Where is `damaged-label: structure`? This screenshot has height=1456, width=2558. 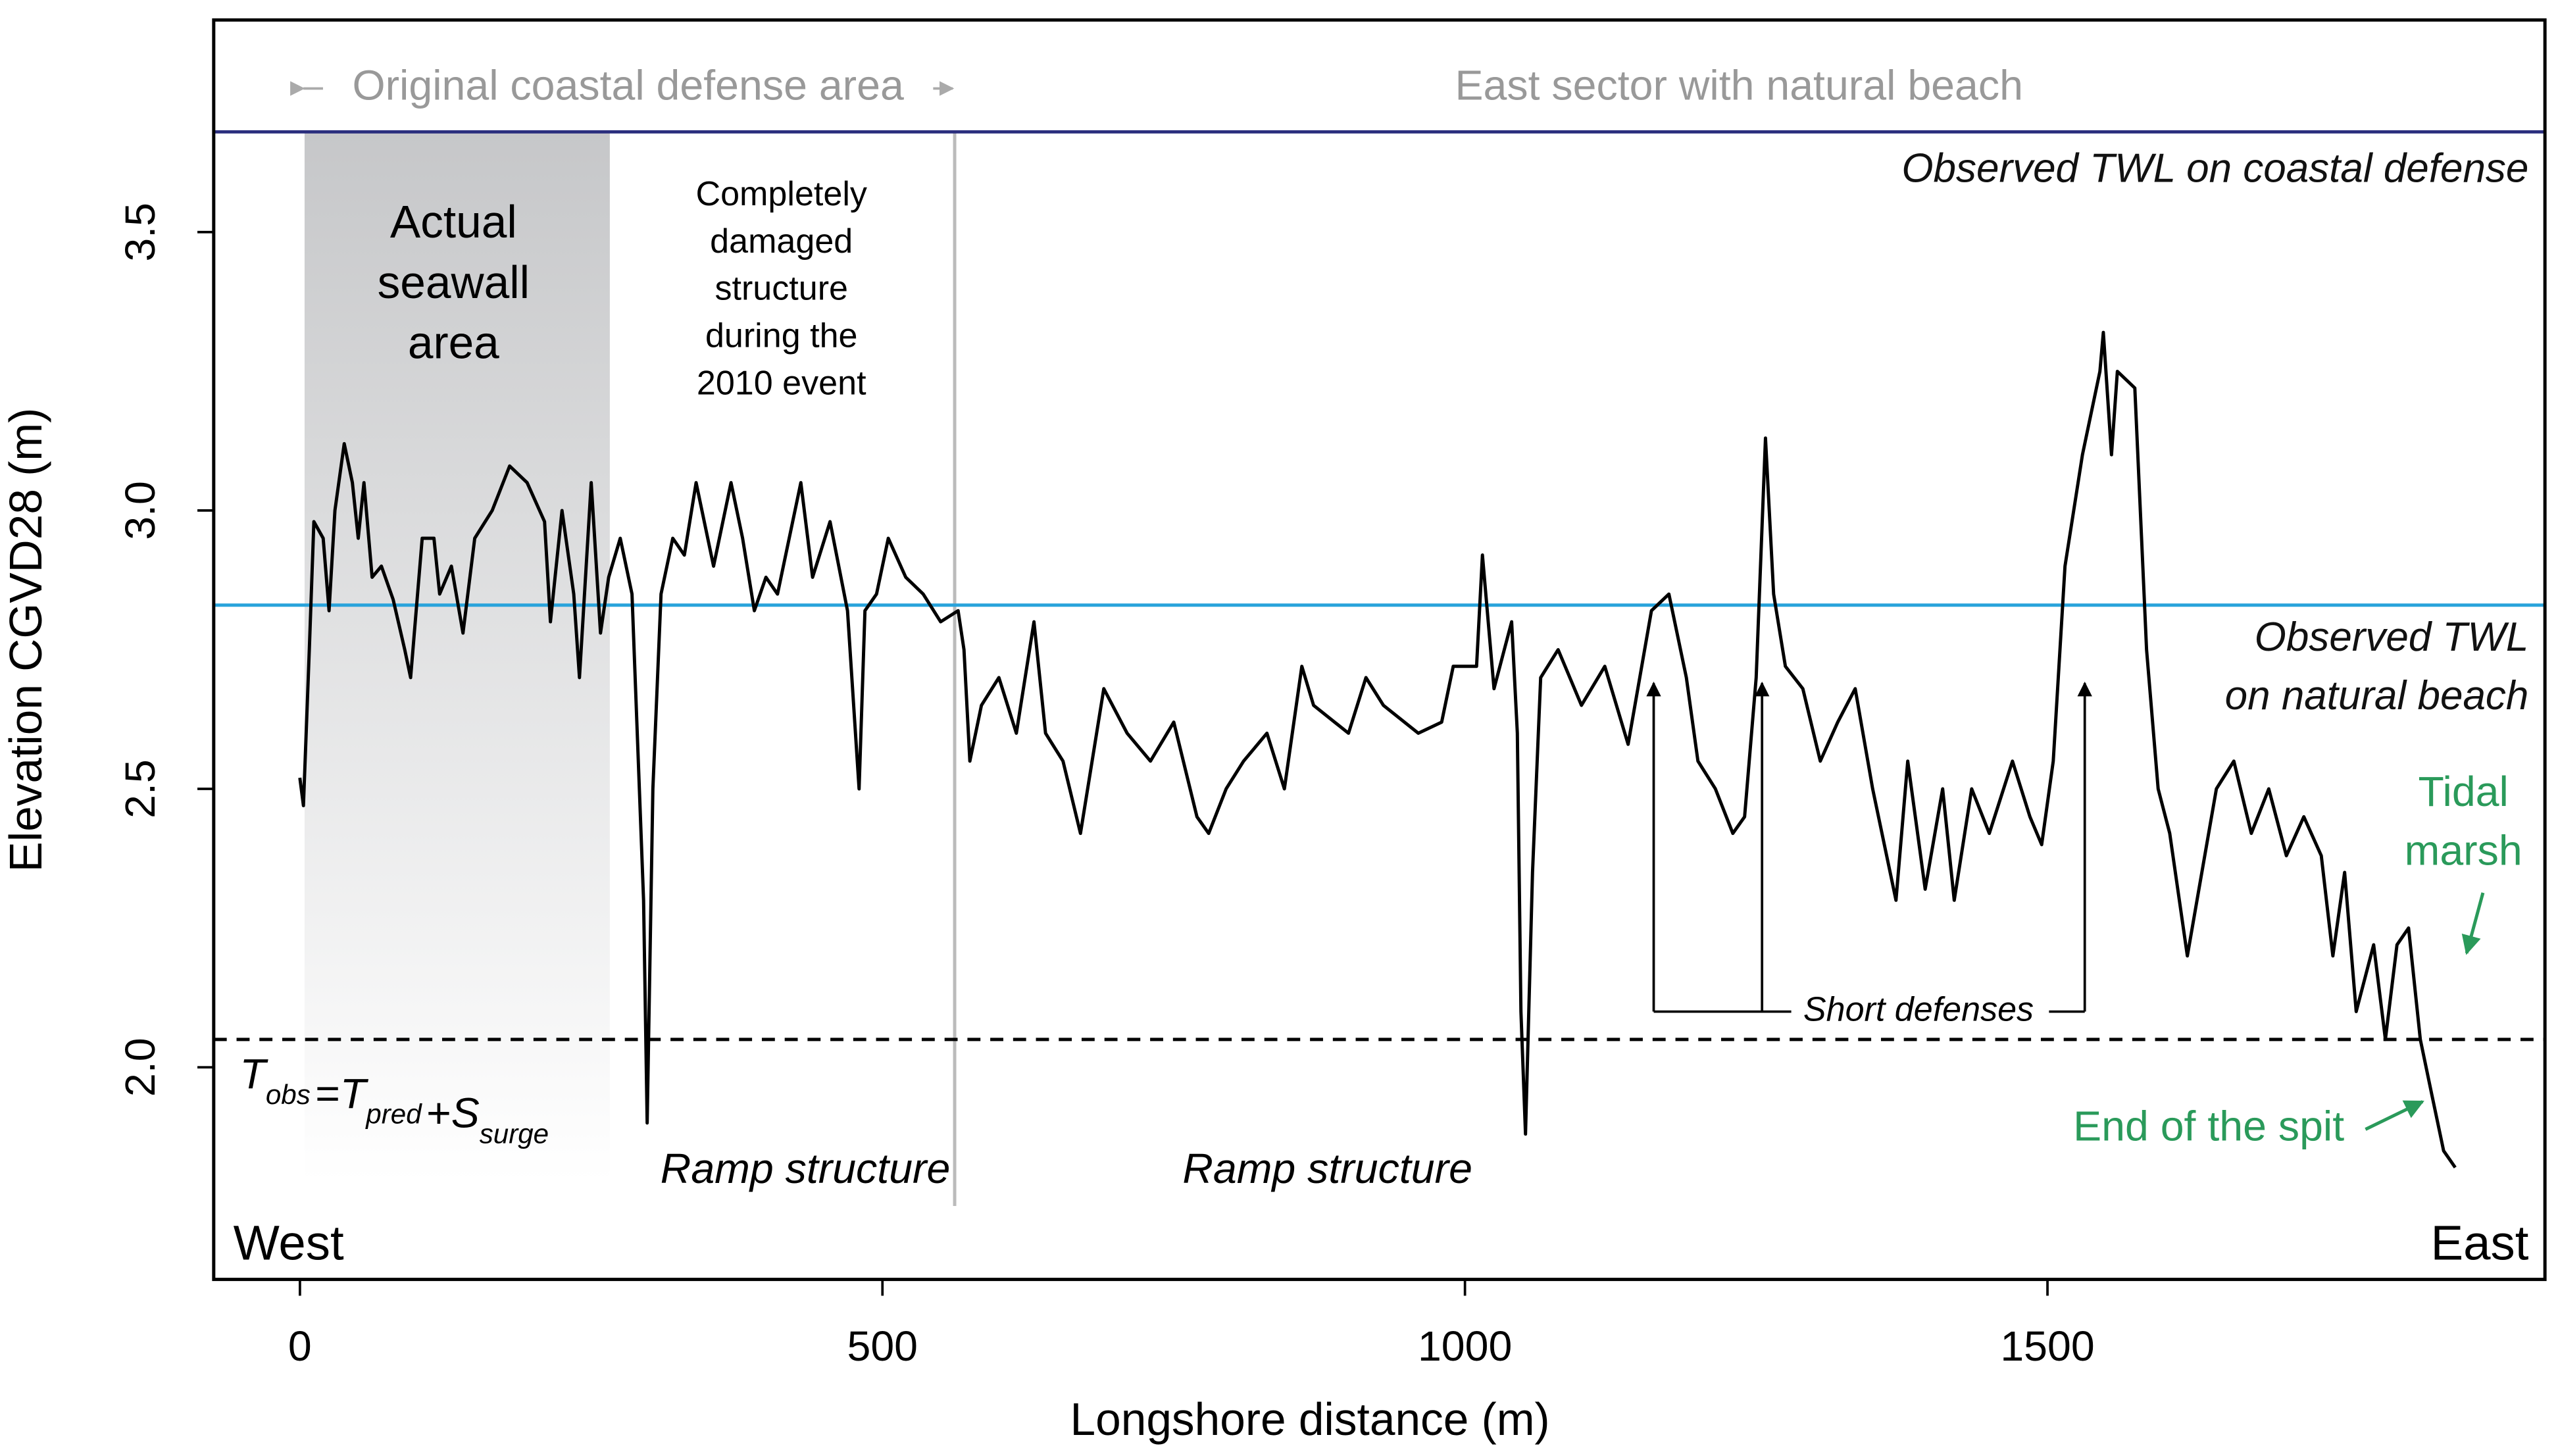 damaged-label: structure is located at coordinates (781, 289).